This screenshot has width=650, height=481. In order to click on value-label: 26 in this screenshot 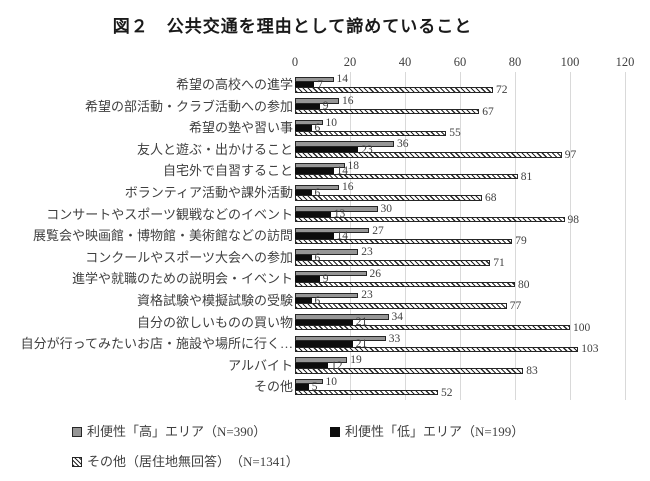, I will do `click(375, 273)`.